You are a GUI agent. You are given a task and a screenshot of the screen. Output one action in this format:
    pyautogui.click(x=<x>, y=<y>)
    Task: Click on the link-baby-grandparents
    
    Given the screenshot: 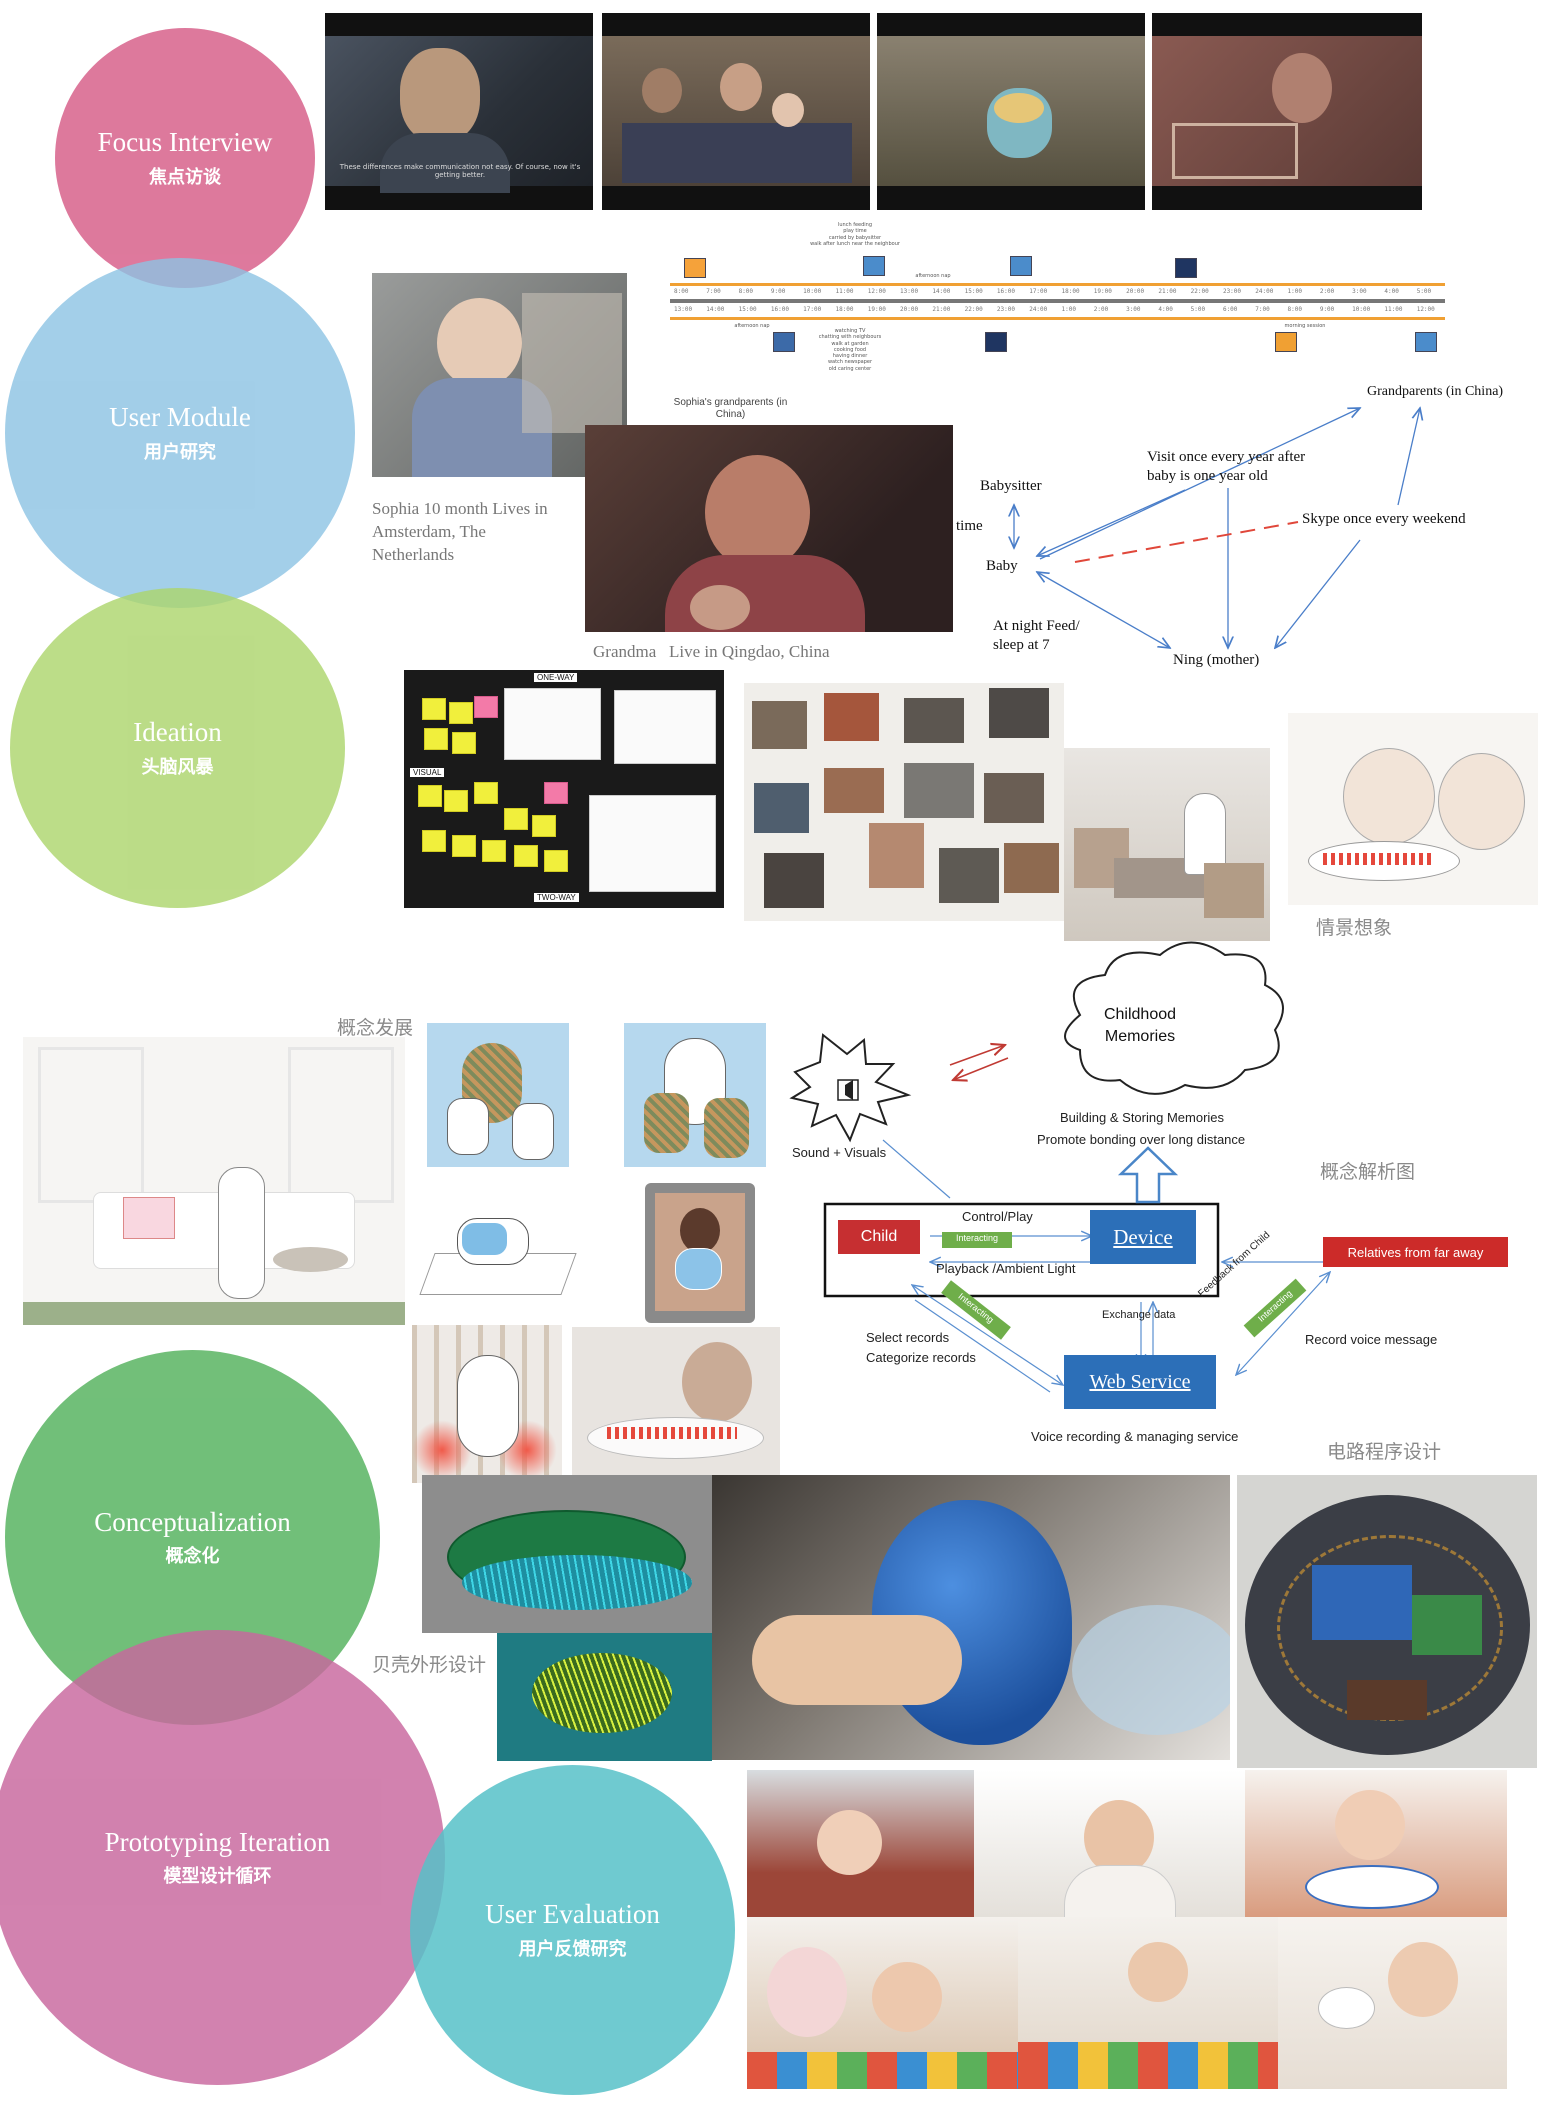 What is the action you would take?
    pyautogui.click(x=1199, y=484)
    